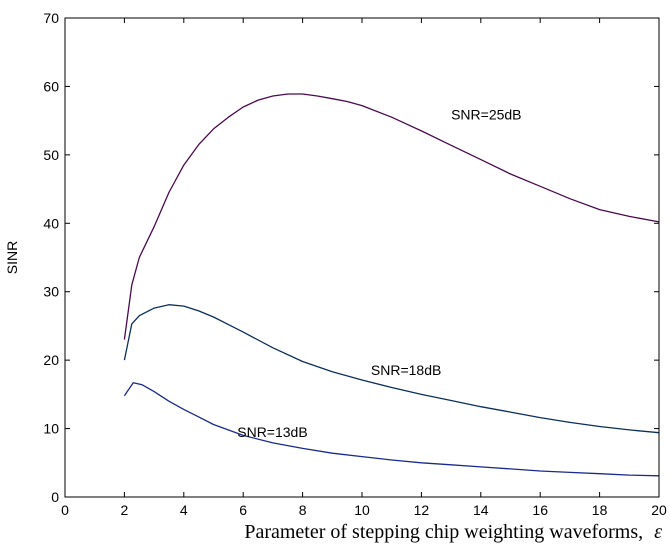 The width and height of the screenshot is (669, 549). What do you see at coordinates (51, 360) in the screenshot?
I see `y-tick-label: 20` at bounding box center [51, 360].